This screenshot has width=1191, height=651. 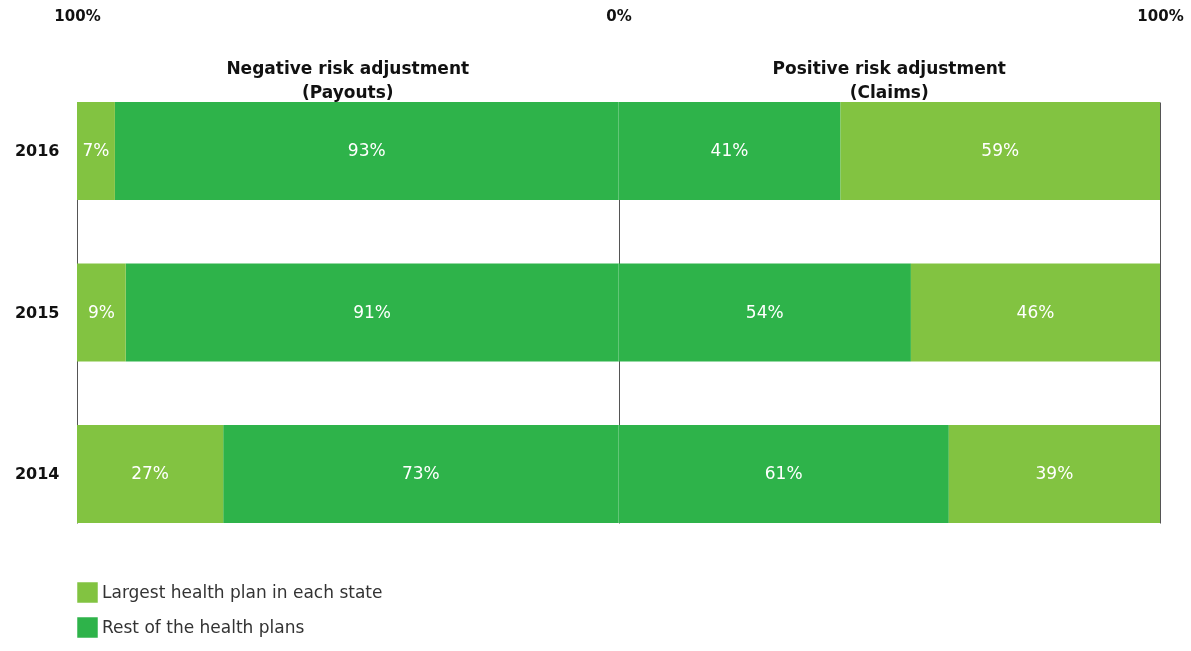 What do you see at coordinates (242, 591) in the screenshot?
I see `legend-label: Largest health plan in each state` at bounding box center [242, 591].